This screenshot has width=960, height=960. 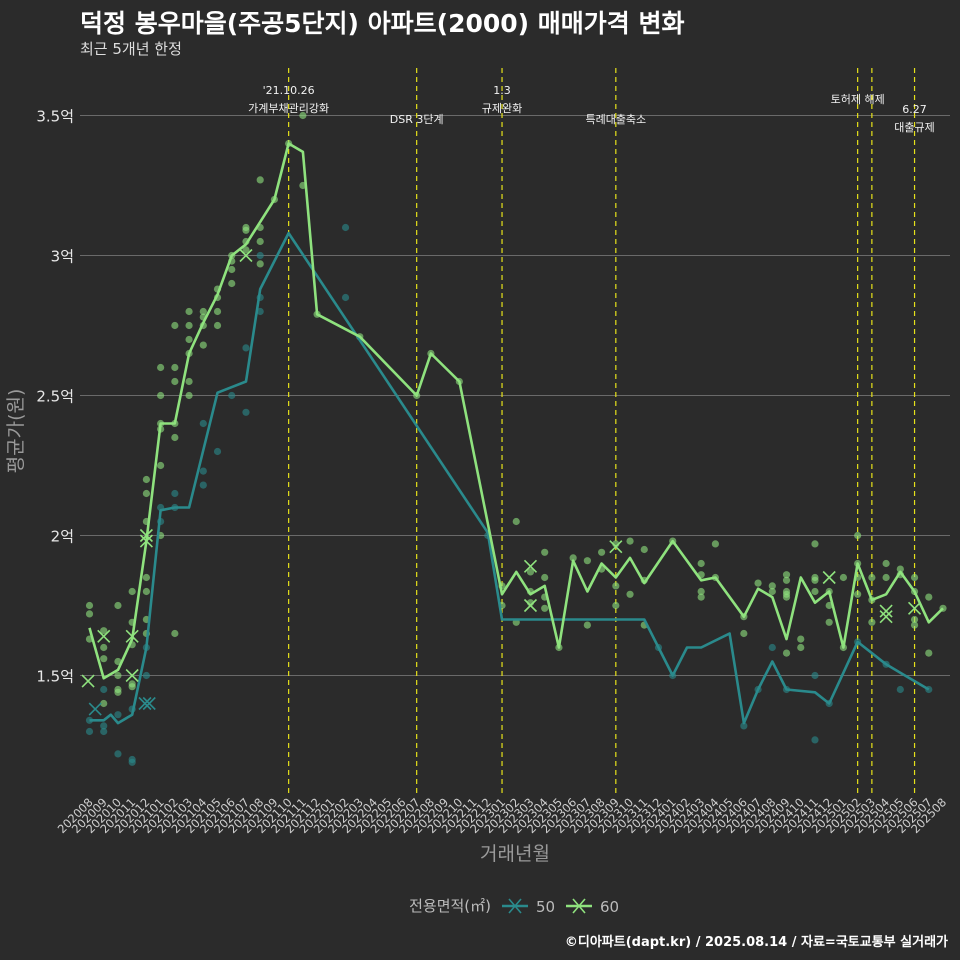 I want to click on y-tick-label: 2.5억, so click(x=55, y=397).